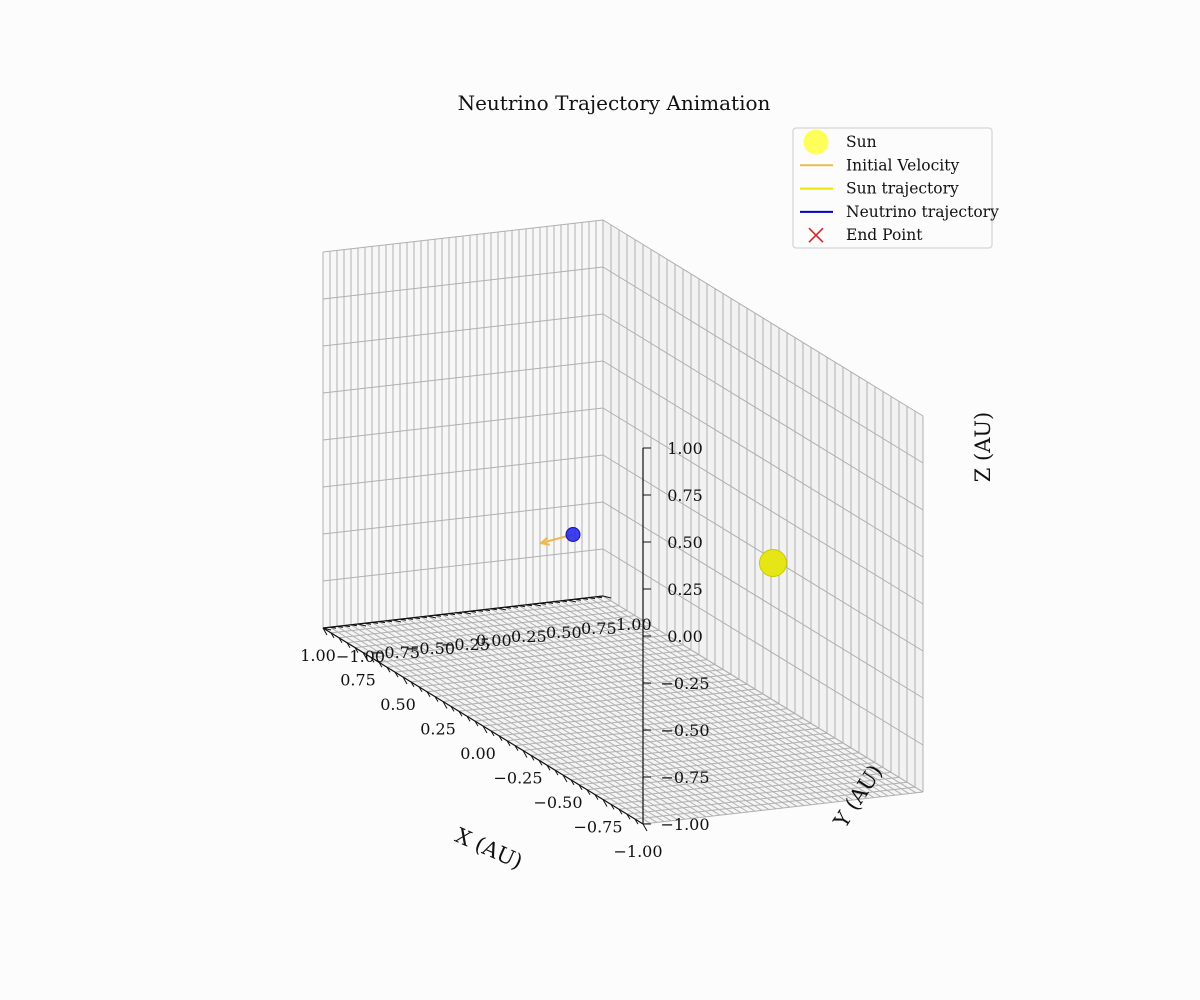 The width and height of the screenshot is (1200, 1000). Describe the element at coordinates (465, 644) in the screenshot. I see `y-tick-label: −0.25` at that location.